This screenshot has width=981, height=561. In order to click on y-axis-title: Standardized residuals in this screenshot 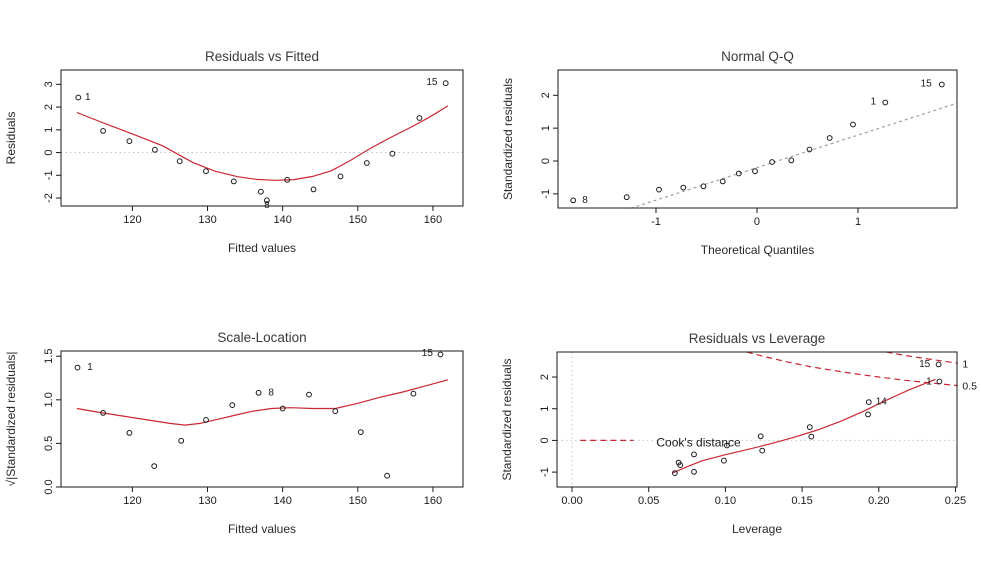, I will do `click(507, 419)`.